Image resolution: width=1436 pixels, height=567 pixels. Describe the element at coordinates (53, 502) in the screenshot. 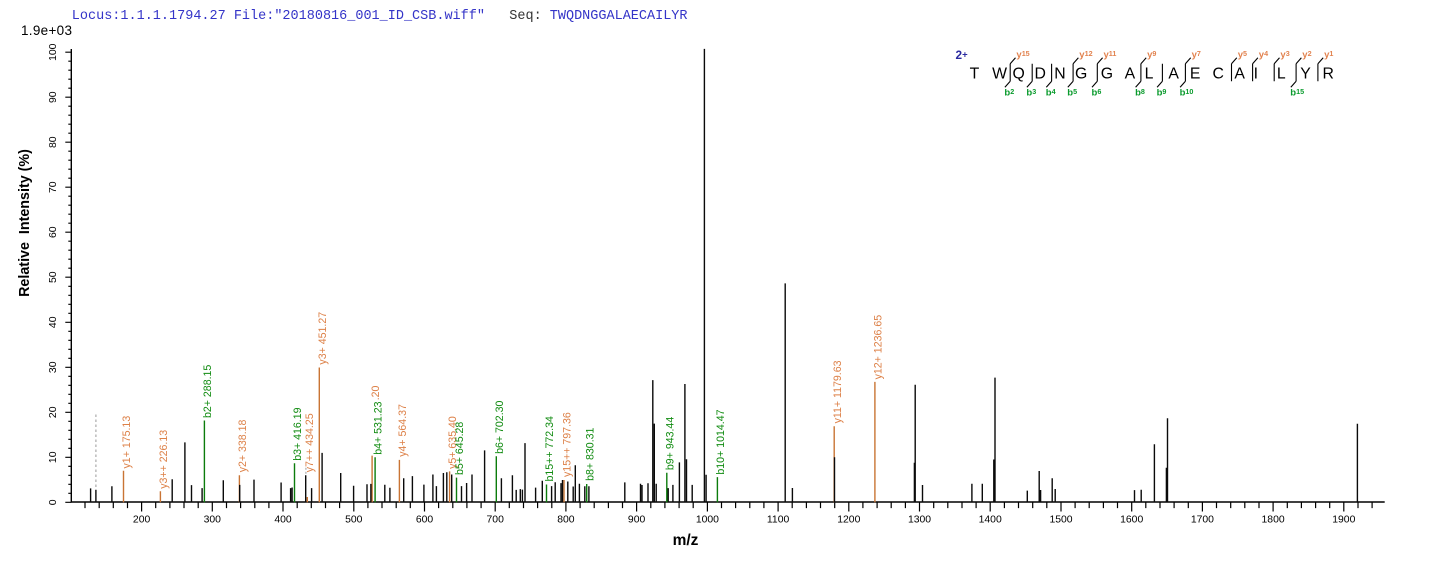

I see `svg-text: 0` at that location.